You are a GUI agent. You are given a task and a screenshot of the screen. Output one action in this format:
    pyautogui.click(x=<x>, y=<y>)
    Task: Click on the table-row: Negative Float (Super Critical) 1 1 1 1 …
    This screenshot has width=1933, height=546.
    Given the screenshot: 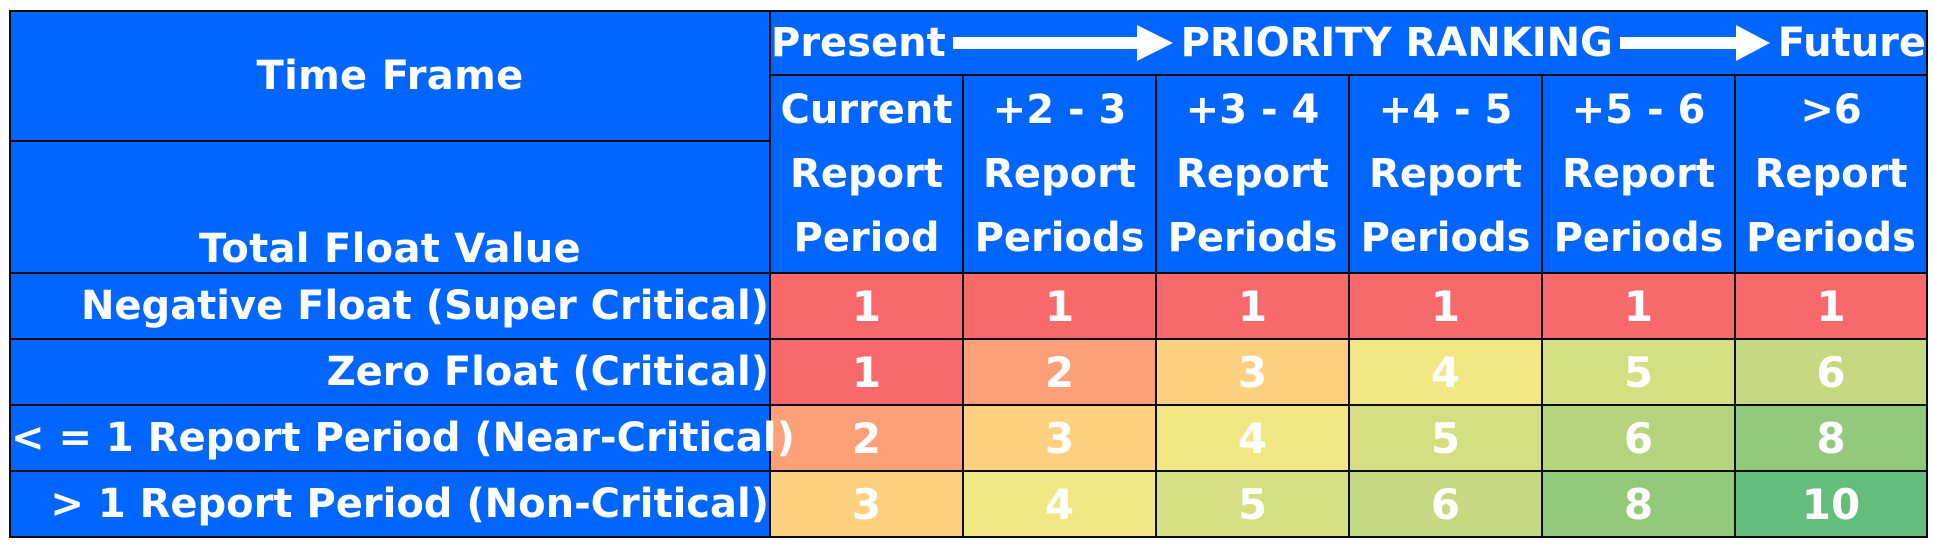 What is the action you would take?
    pyautogui.click(x=969, y=306)
    